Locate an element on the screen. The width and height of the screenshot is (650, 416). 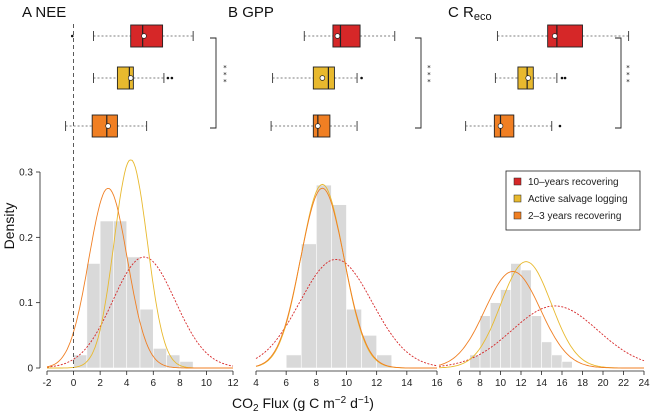
panel-title: A NEE is located at coordinates (44, 12).